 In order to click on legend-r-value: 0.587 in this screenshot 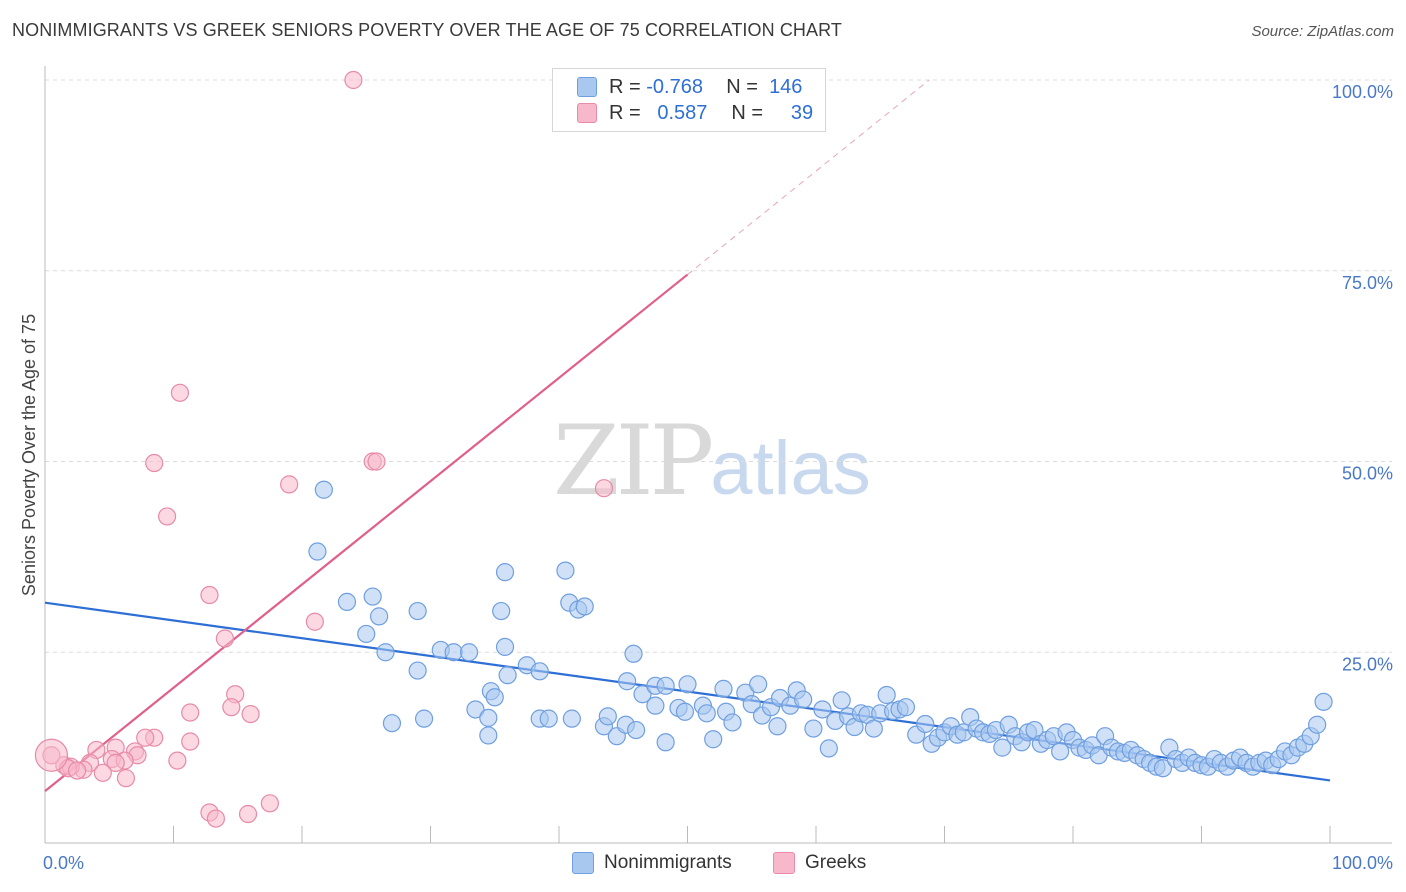, I will do `click(682, 112)`.